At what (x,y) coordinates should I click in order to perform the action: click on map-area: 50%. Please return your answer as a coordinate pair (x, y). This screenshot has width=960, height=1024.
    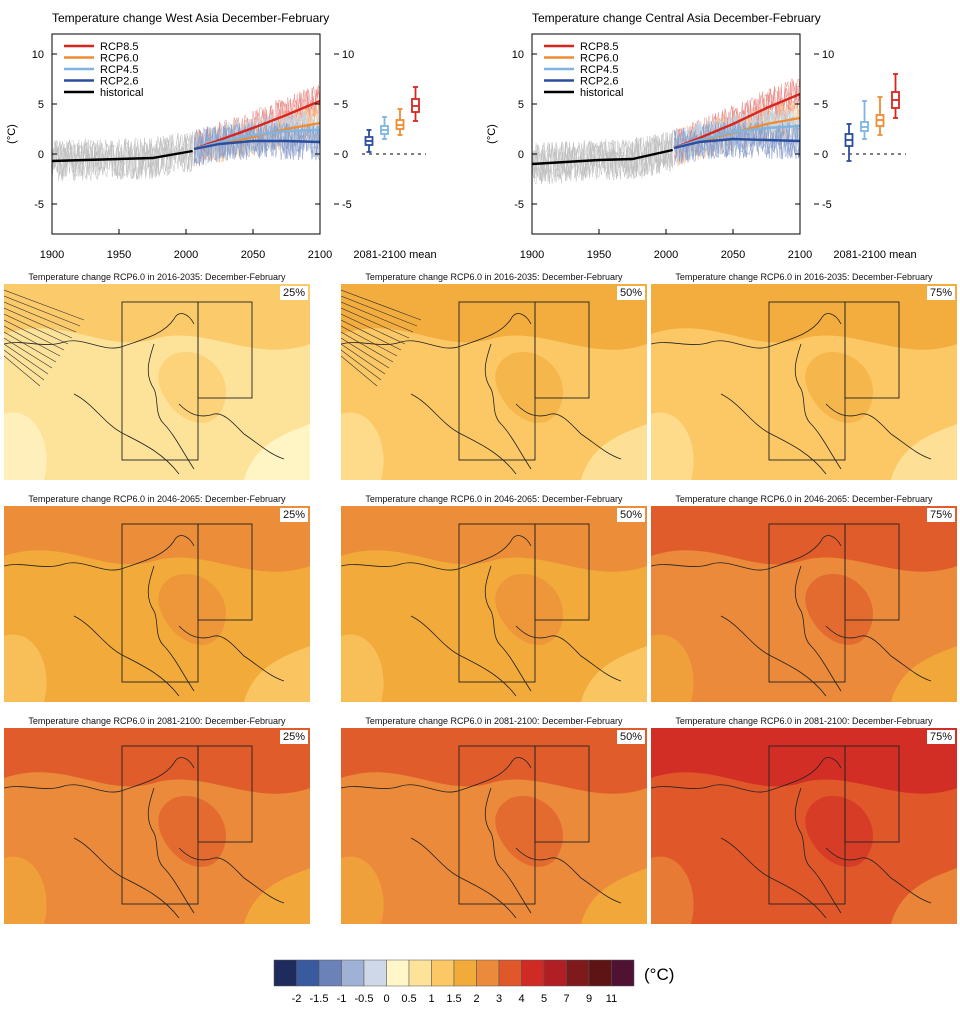
    Looking at the image, I should click on (494, 826).